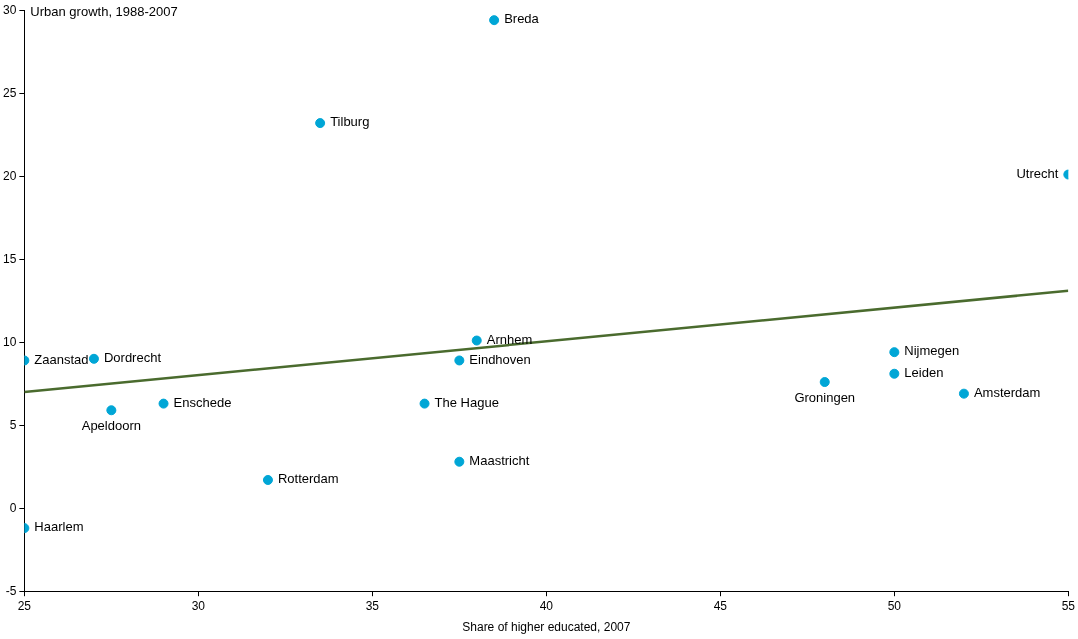  Describe the element at coordinates (500, 359) in the screenshot. I see `annotation: Eindhoven` at that location.